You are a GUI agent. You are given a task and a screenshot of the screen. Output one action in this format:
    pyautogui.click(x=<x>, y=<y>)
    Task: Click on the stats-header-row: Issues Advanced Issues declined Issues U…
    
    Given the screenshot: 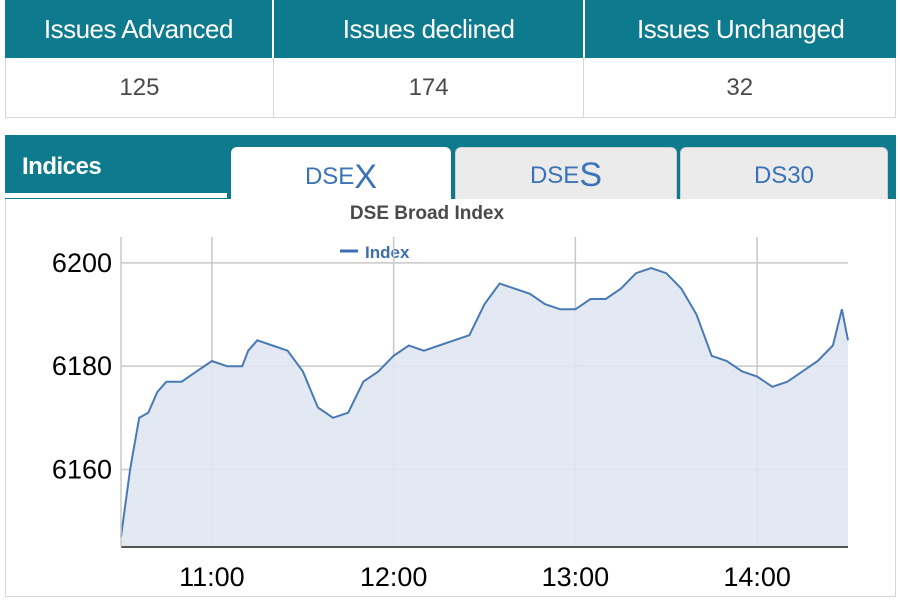 What is the action you would take?
    pyautogui.click(x=450, y=29)
    